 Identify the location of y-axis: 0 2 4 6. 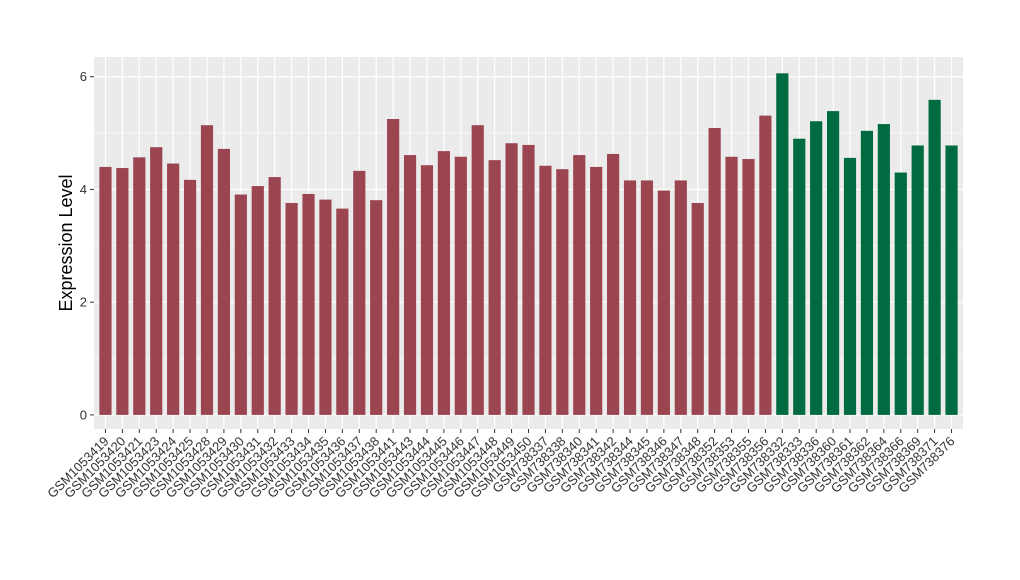
(87, 245).